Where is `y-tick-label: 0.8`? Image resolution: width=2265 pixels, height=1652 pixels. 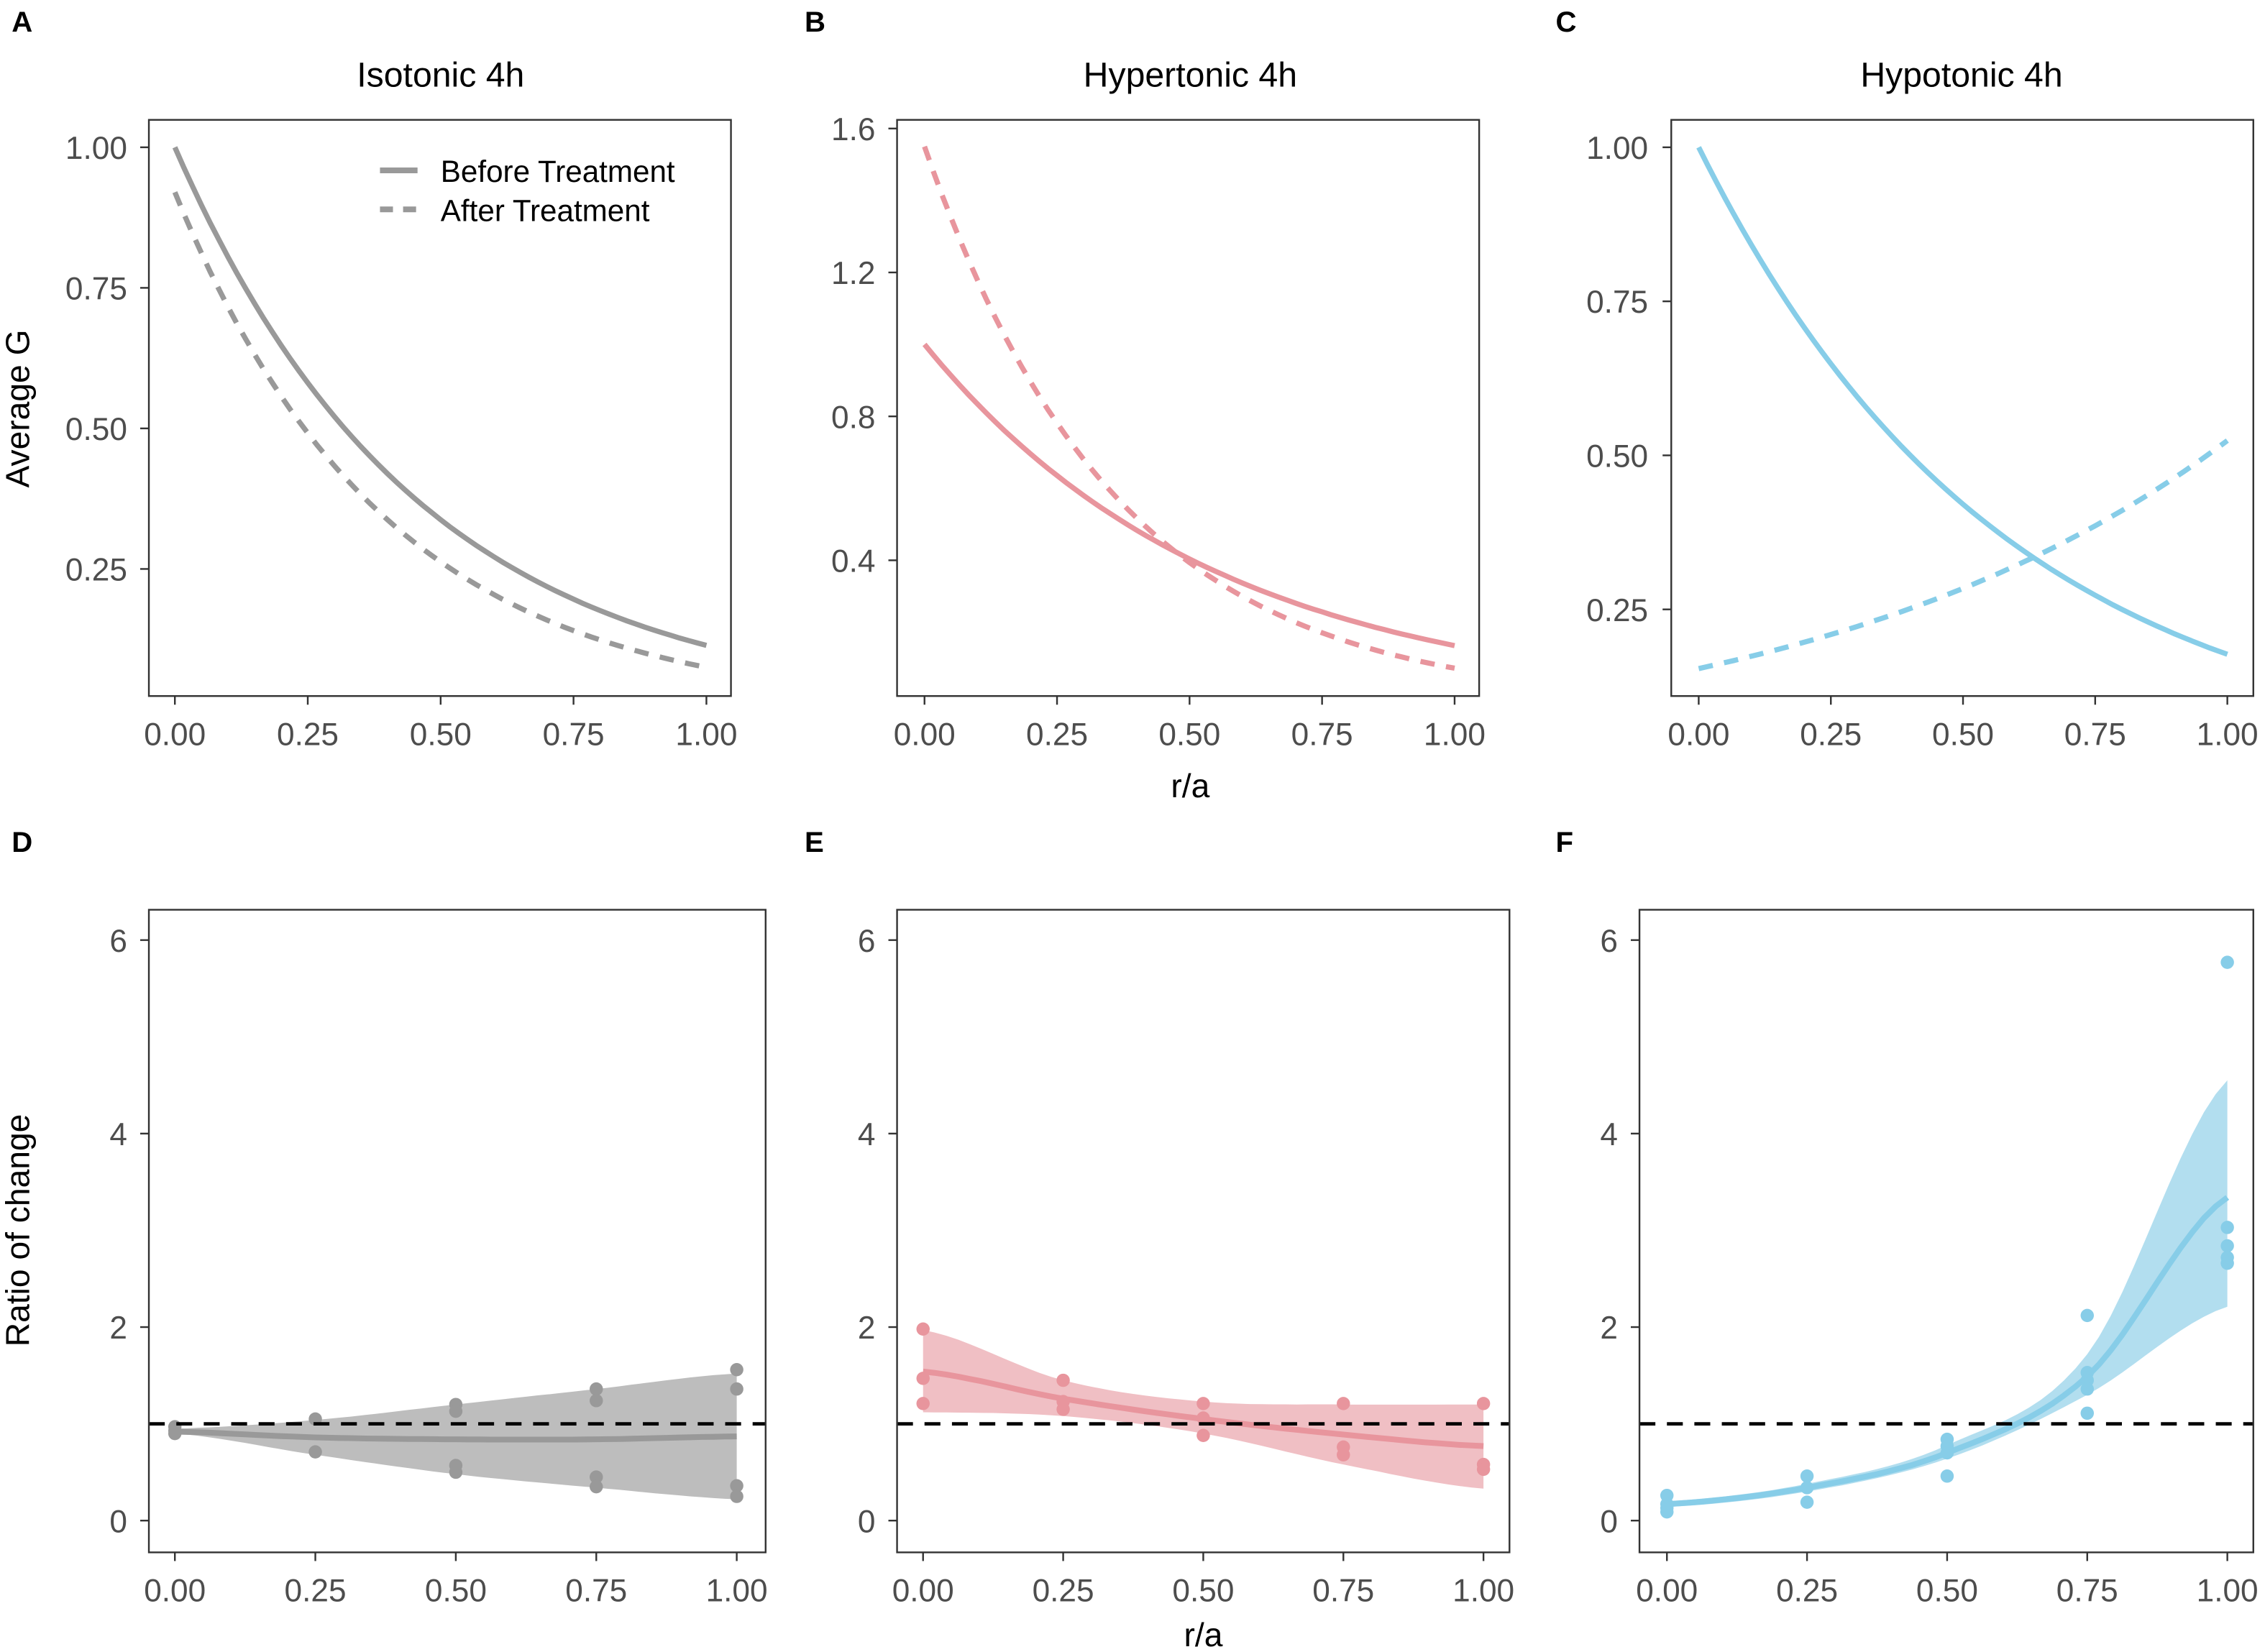 y-tick-label: 0.8 is located at coordinates (853, 417).